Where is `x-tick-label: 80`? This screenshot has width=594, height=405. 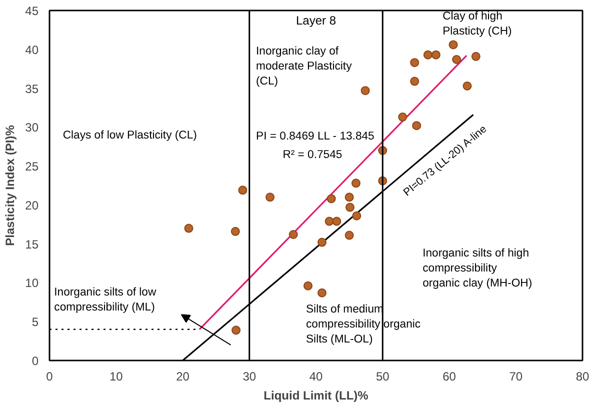 x-tick-label: 80 is located at coordinates (583, 377).